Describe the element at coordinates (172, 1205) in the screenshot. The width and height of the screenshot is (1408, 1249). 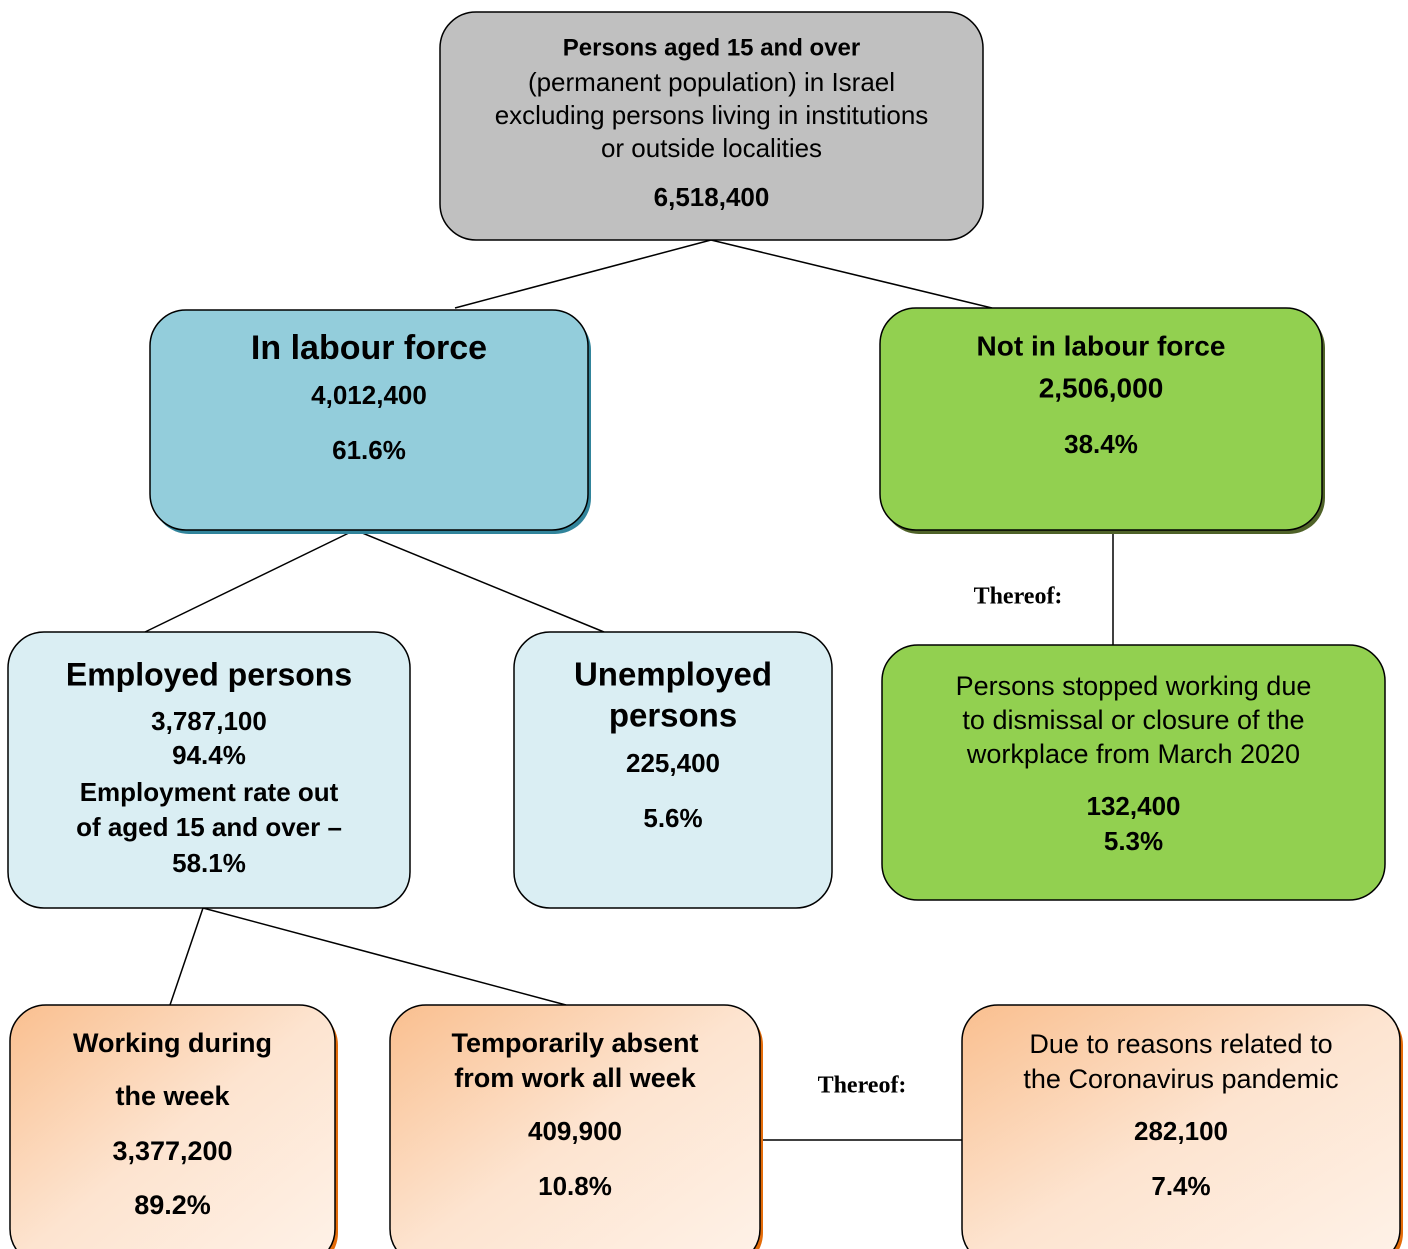
I see `box-text: 89.2%` at that location.